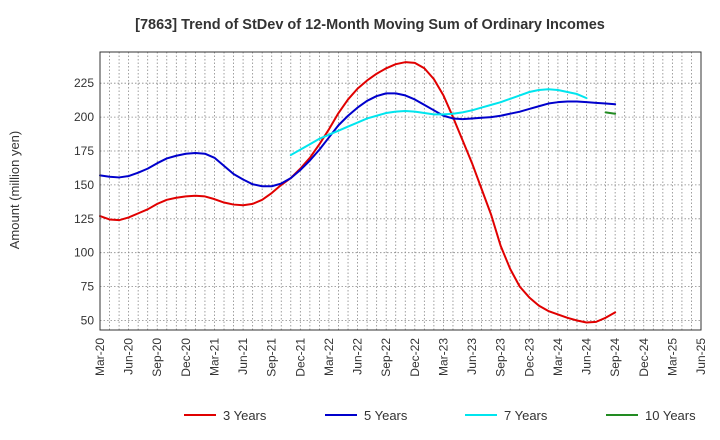 This screenshot has width=720, height=440. Describe the element at coordinates (358, 356) in the screenshot. I see `x-tick-label: Jun-22` at that location.